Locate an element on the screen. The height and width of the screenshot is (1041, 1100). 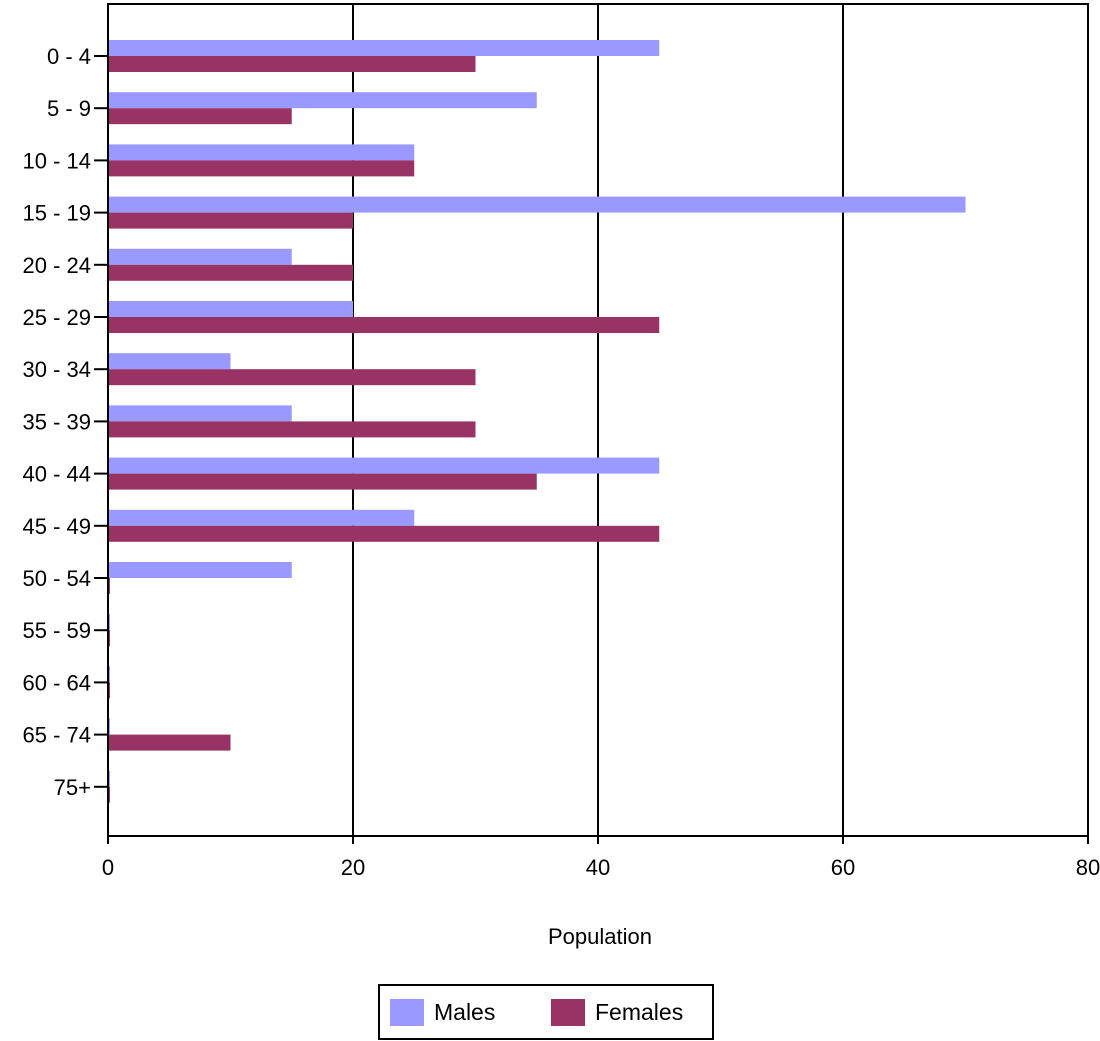
y-tick-label: 40 - 44 is located at coordinates (57, 474).